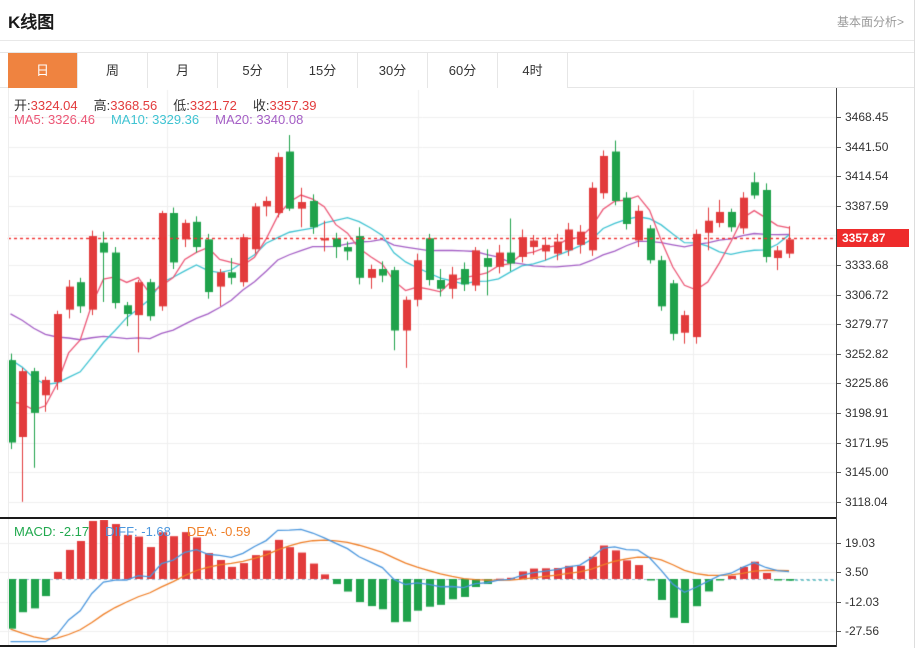 Image resolution: width=915 pixels, height=648 pixels. I want to click on tab-bar: 日周月 5分 15分 30分 60分 4时, so click(457, 70).